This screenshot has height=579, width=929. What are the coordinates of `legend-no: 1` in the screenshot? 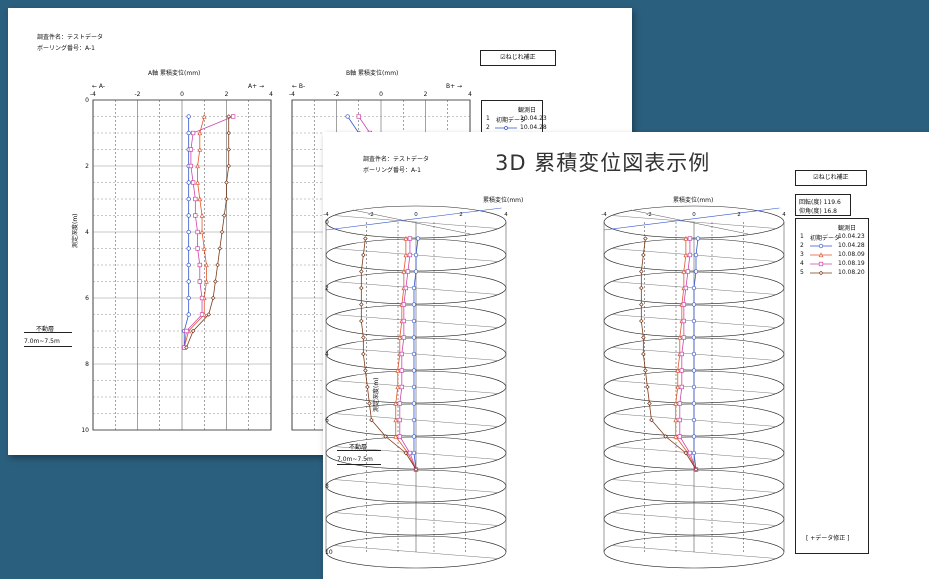 It's located at (488, 118).